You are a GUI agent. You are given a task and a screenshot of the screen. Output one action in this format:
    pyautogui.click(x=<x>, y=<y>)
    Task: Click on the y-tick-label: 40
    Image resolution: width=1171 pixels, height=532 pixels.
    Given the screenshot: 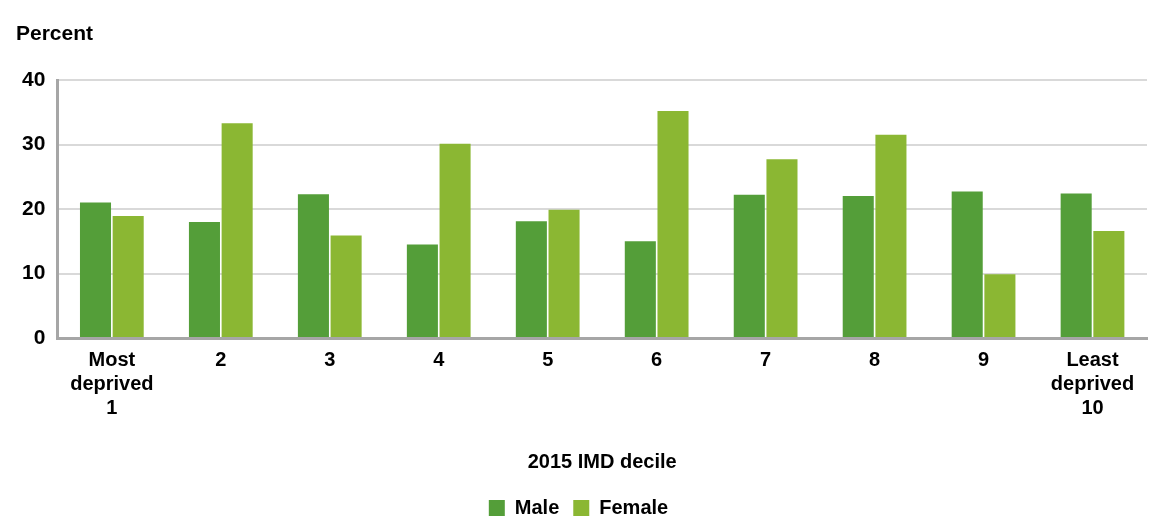 What is the action you would take?
    pyautogui.click(x=34, y=78)
    